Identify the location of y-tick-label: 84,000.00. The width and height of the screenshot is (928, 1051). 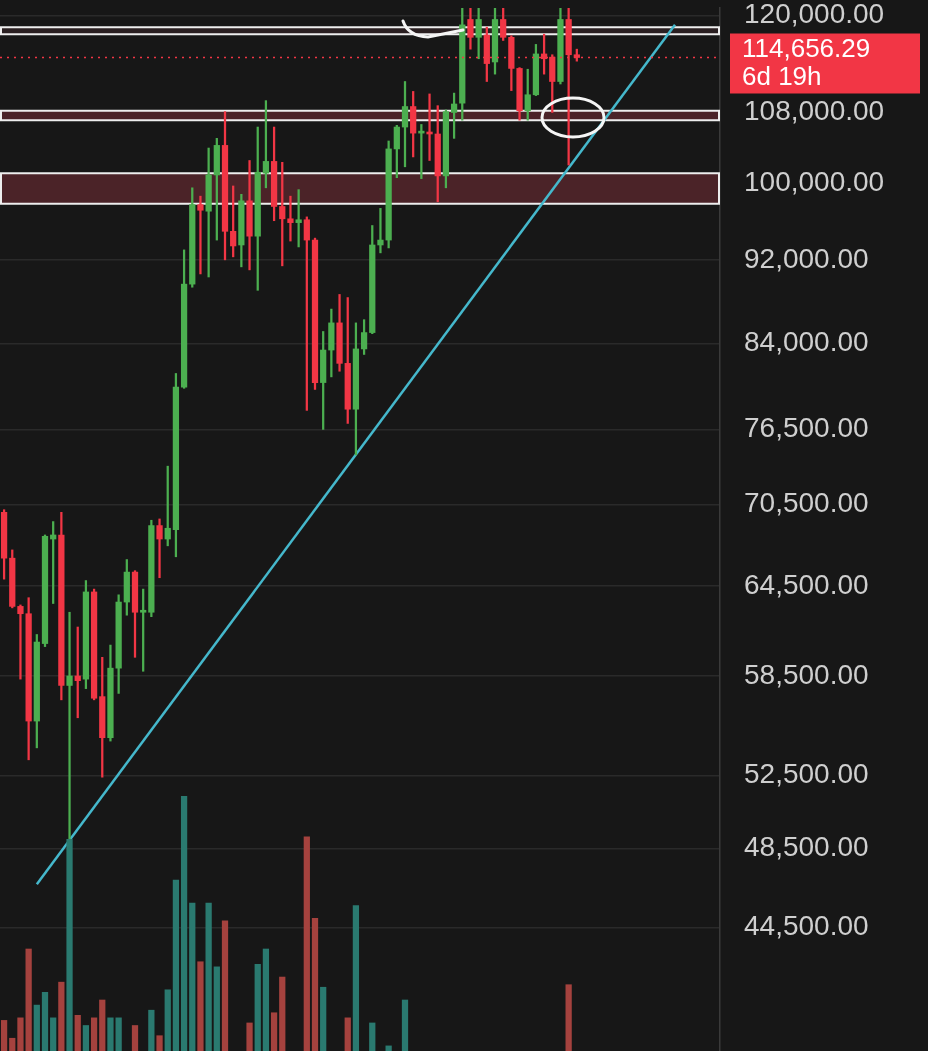
(806, 342).